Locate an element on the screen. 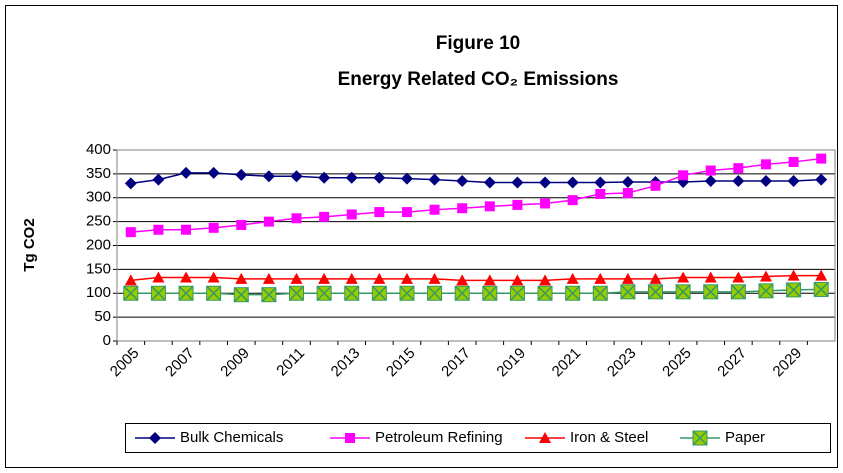 The width and height of the screenshot is (843, 473). legend-label: Bulk Chemicals is located at coordinates (231, 437).